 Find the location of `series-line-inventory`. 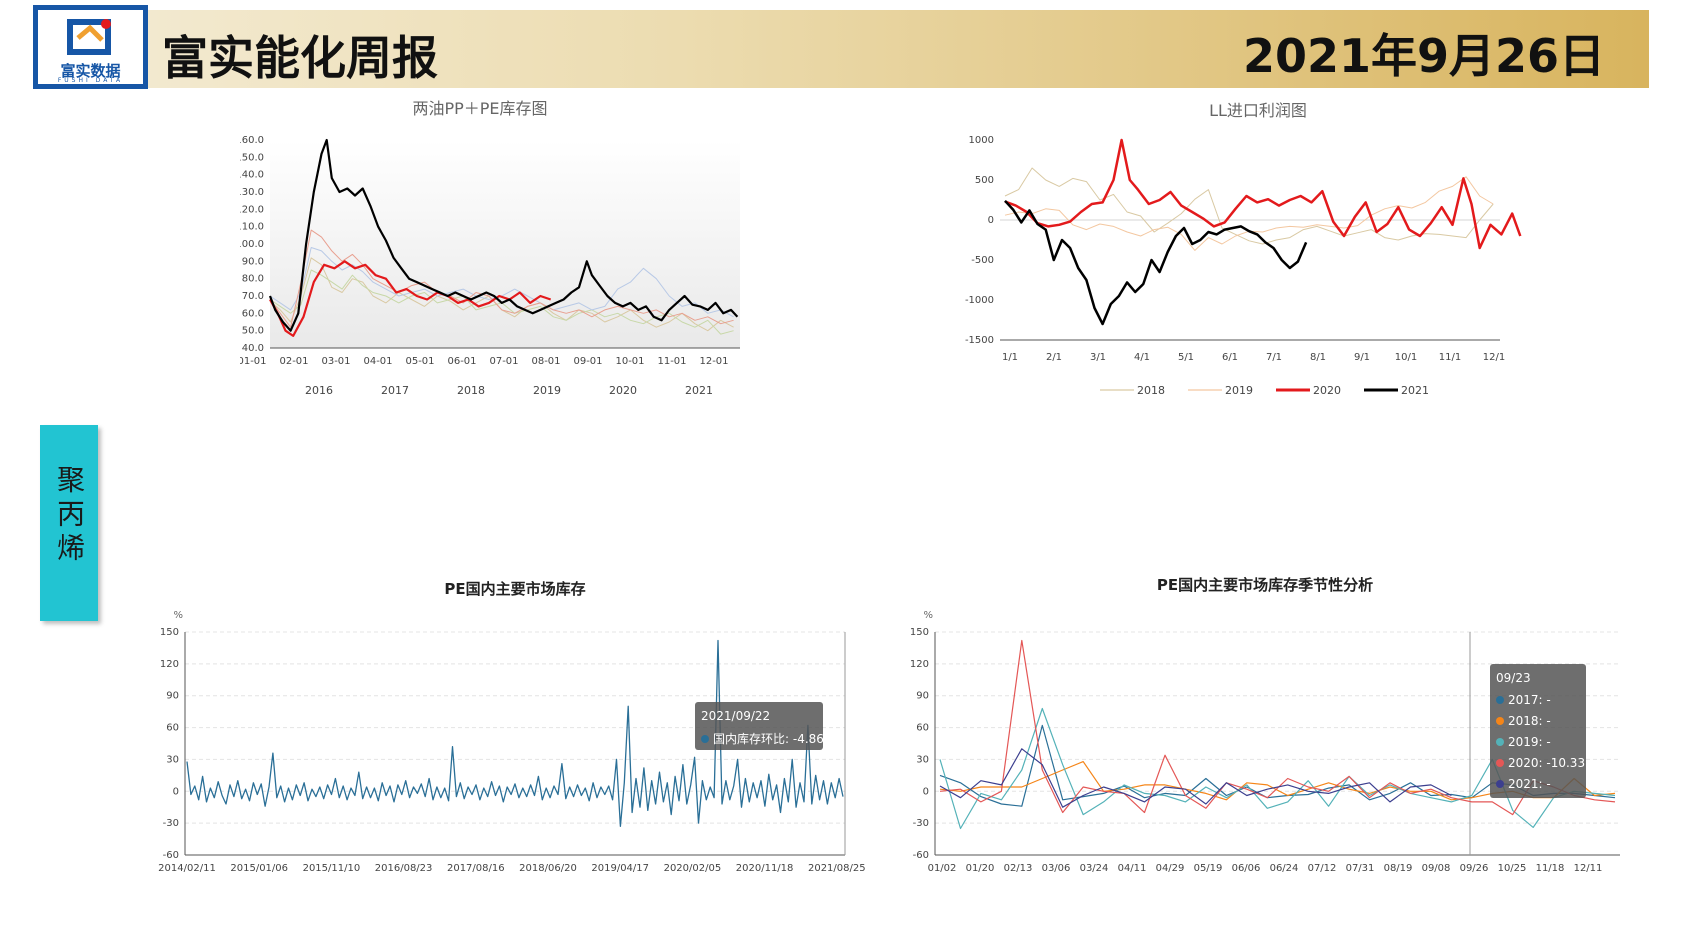

series-line-inventory is located at coordinates (515, 733).